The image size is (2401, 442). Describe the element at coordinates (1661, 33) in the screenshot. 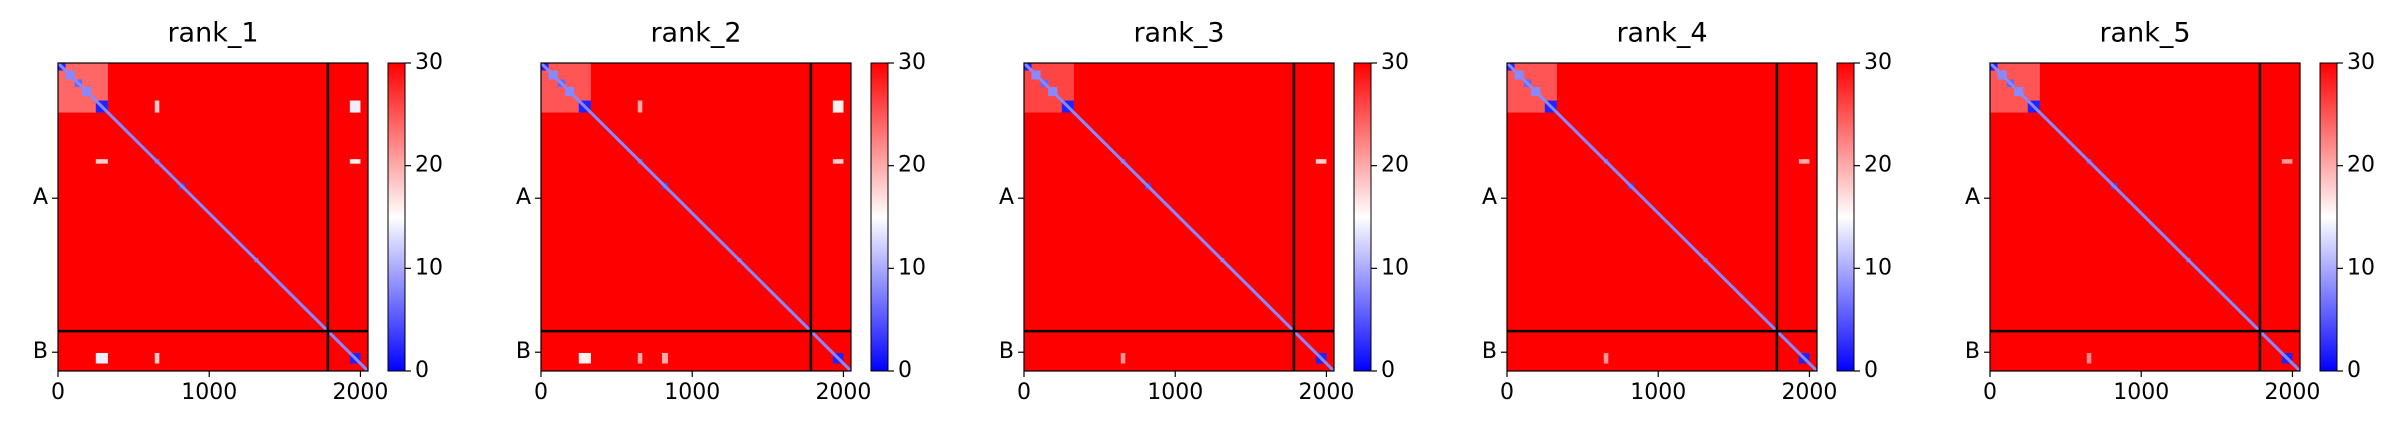

I see `panel-title: rank_4` at that location.